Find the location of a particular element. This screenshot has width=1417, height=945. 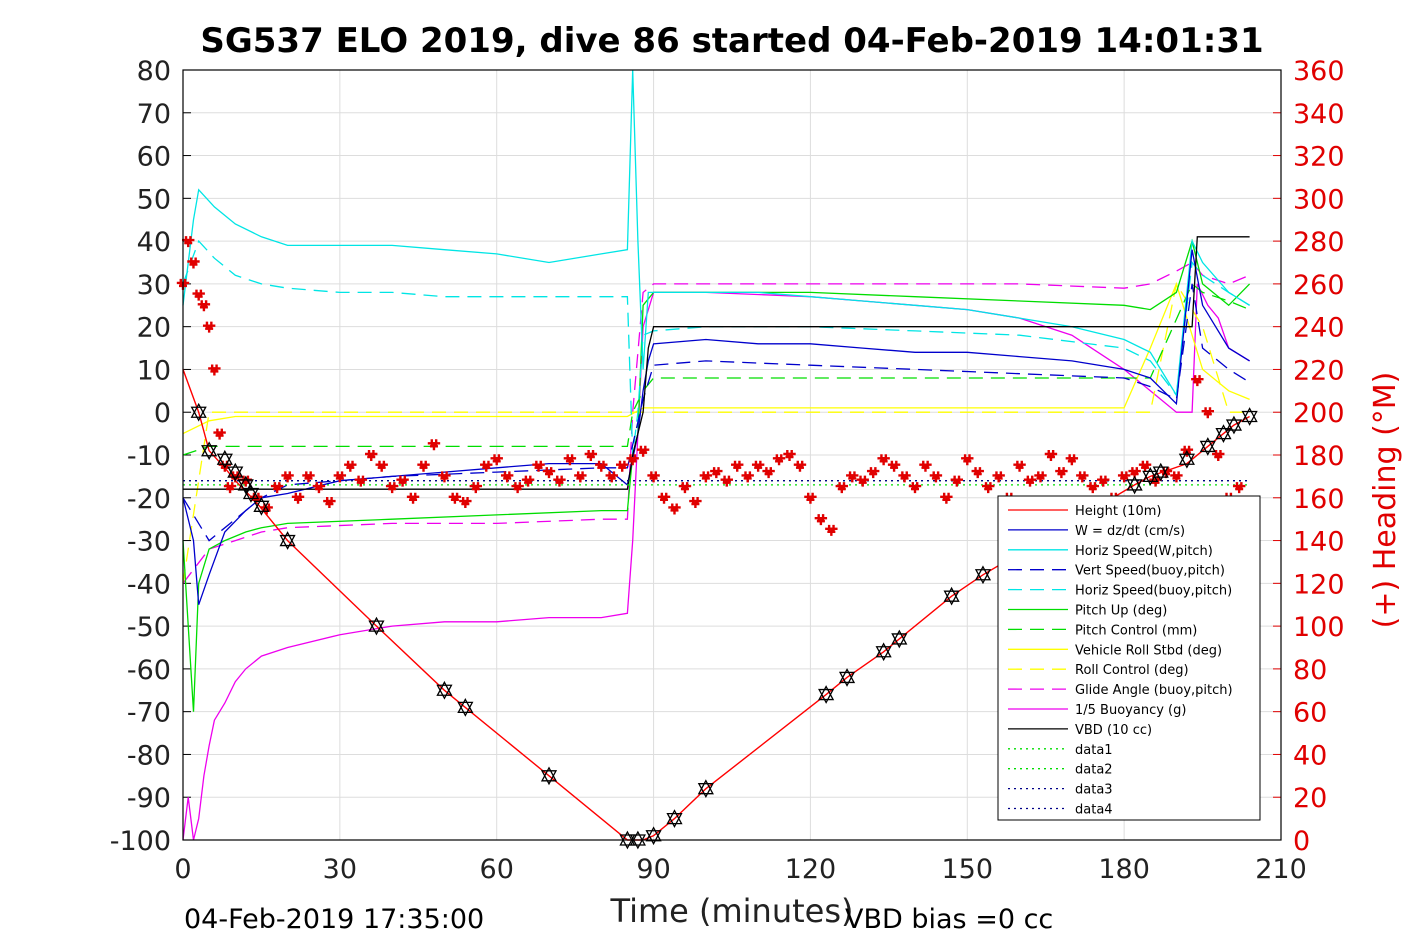

y2-tick-label: 240 is located at coordinates (1319, 328).